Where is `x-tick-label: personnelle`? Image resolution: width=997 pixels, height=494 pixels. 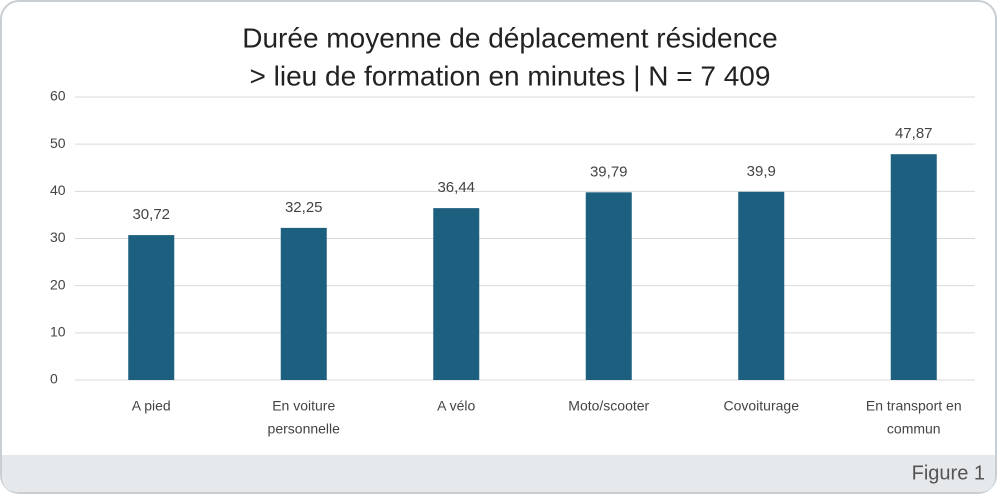 x-tick-label: personnelle is located at coordinates (304, 429).